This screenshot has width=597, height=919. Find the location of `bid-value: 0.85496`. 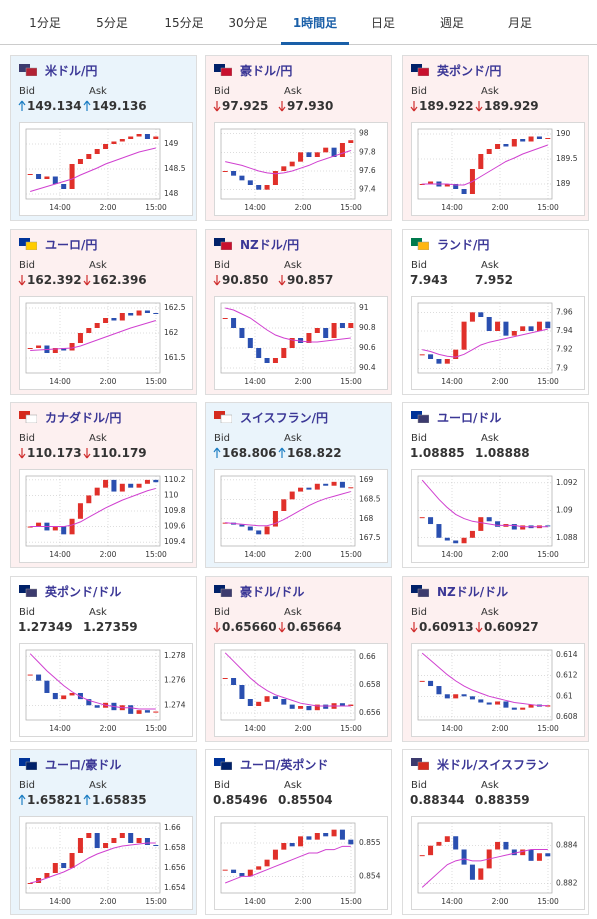

bid-value: 0.85496 is located at coordinates (240, 800).